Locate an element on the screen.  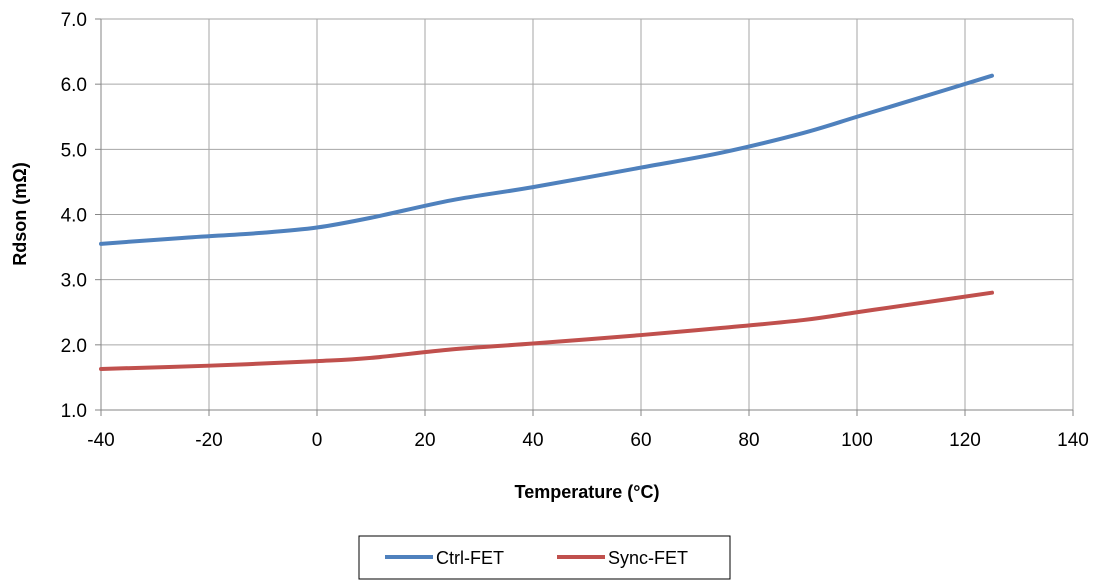
y-tick-label: 3.0 is located at coordinates (74, 281).